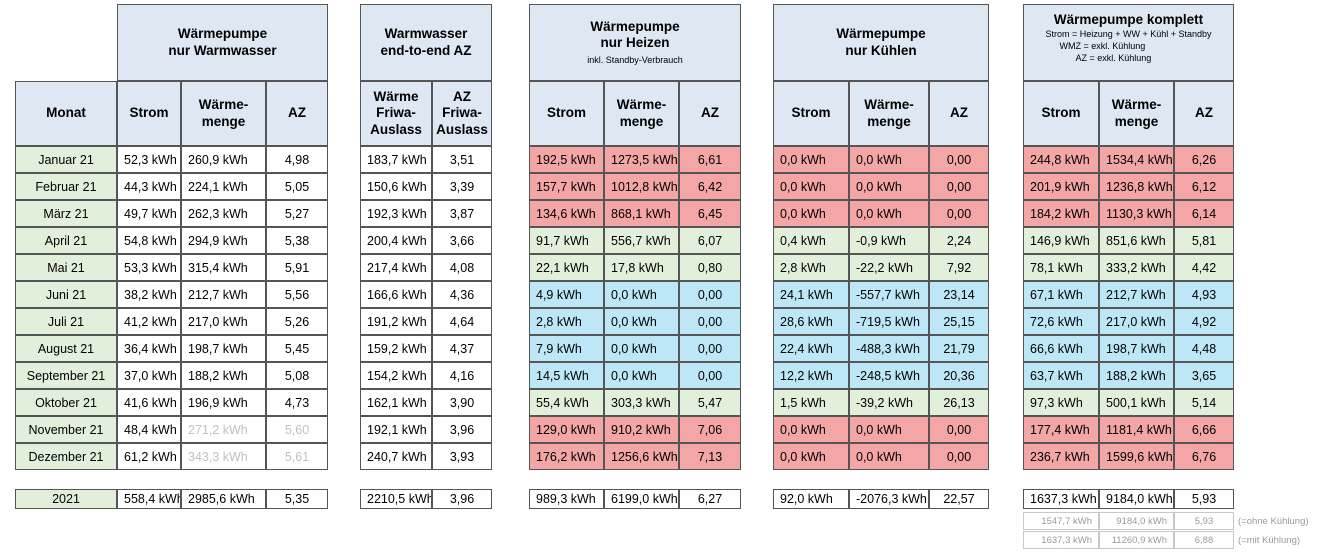  Describe the element at coordinates (462, 113) in the screenshot. I see `column-header-az-friwa: AZ Friwa-Auslass` at that location.